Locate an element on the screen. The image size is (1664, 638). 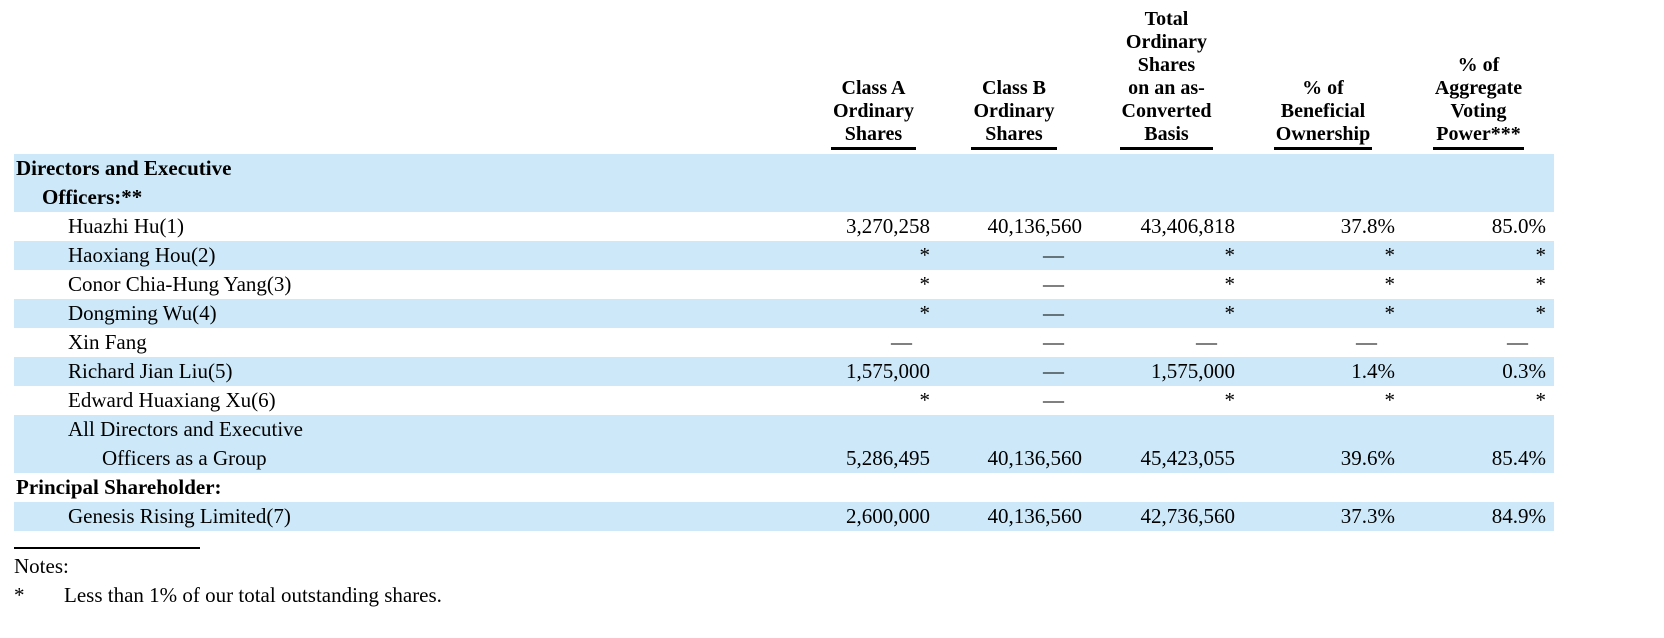
cell-haoxiang-hou-class-b: — is located at coordinates (1014, 255).